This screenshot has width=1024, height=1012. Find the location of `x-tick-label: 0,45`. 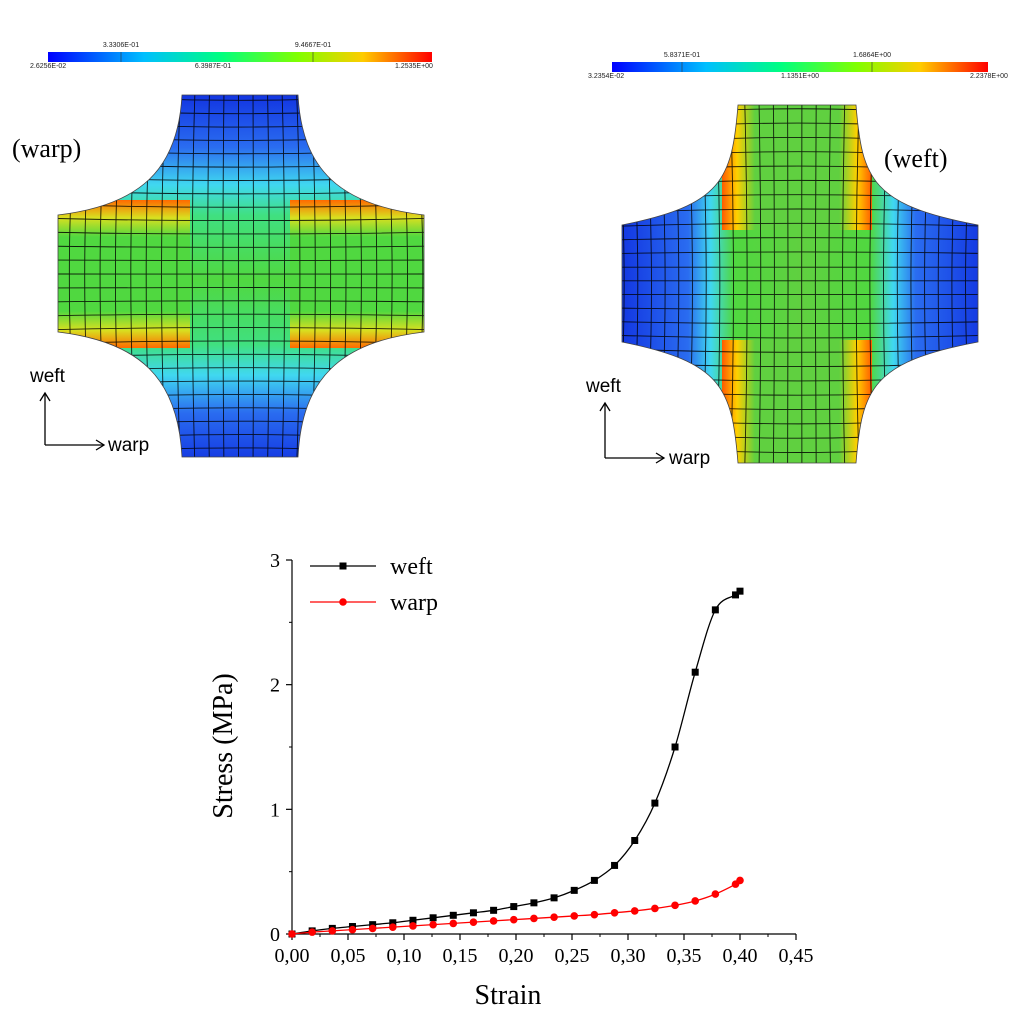

x-tick-label: 0,45 is located at coordinates (796, 956).